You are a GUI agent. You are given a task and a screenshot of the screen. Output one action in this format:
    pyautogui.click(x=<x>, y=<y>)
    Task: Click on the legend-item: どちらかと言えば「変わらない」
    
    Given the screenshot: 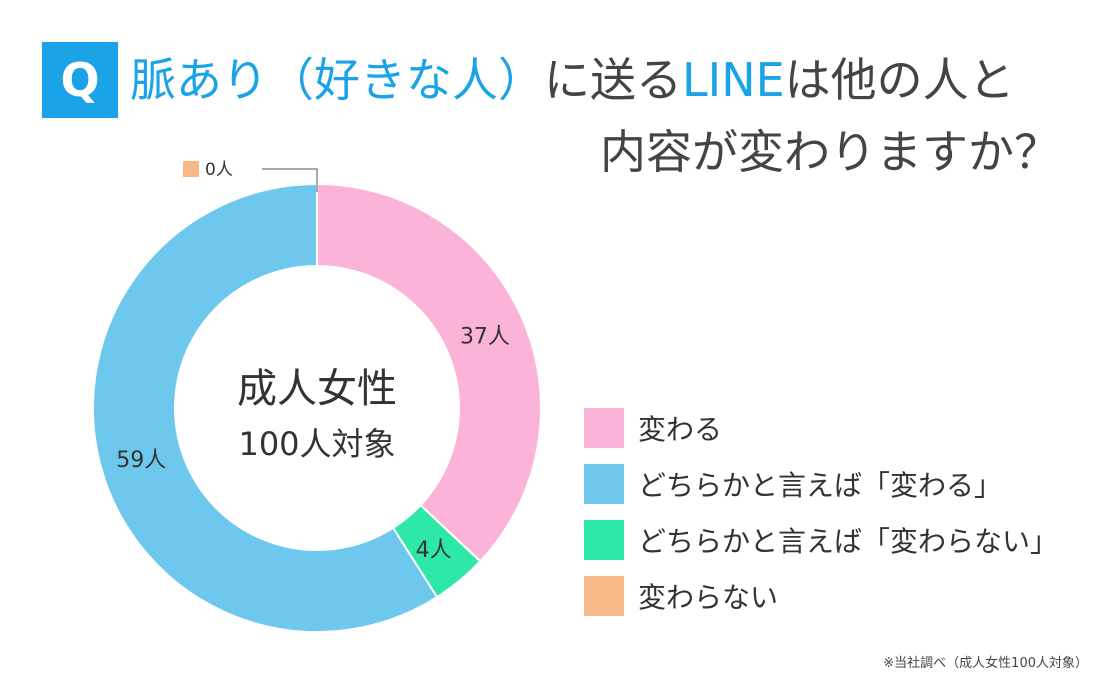 What is the action you would take?
    pyautogui.click(x=821, y=540)
    